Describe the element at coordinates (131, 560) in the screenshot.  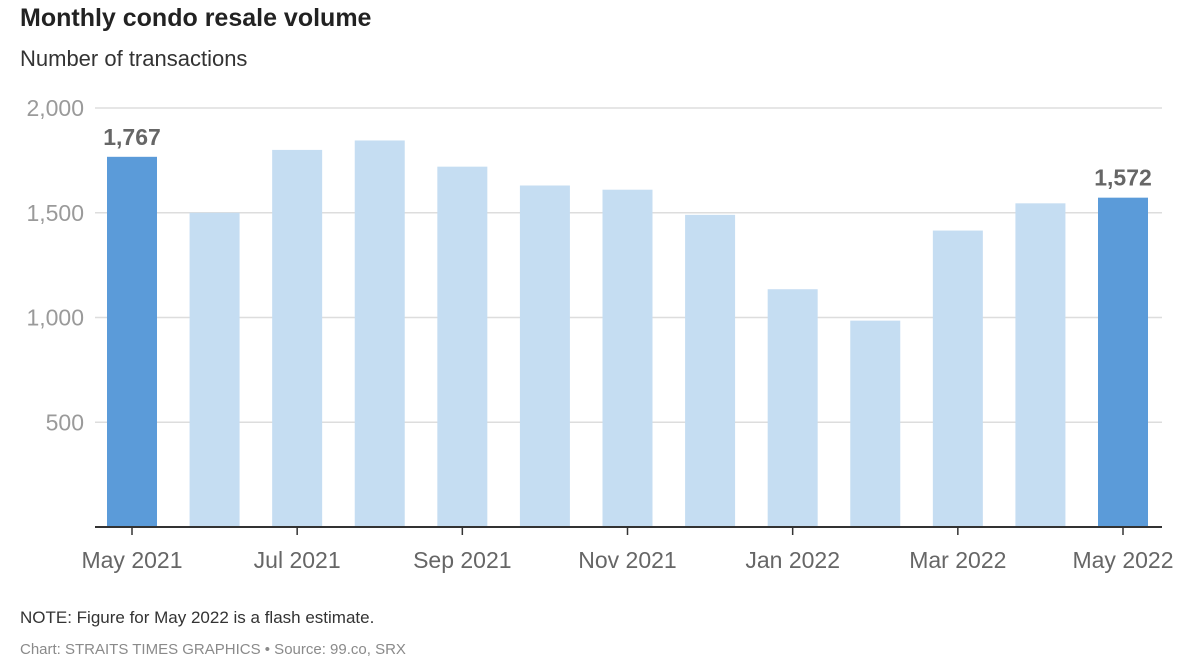
I see `x-tick-label: May 2021` at that location.